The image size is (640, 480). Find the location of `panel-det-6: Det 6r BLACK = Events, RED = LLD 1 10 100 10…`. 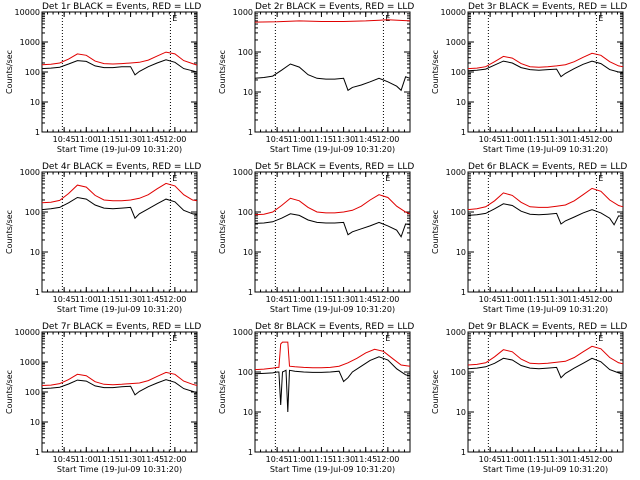

panel-det-6: Det 6r BLACK = Events, RED = LLD 1 10 100 10… is located at coordinates (529, 238).